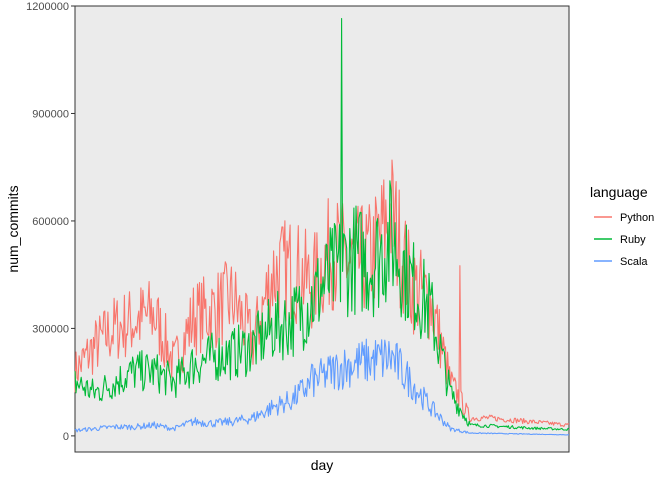 Image resolution: width=672 pixels, height=480 pixels. Describe the element at coordinates (637, 218) in the screenshot. I see `legend-label-python: Python` at that location.